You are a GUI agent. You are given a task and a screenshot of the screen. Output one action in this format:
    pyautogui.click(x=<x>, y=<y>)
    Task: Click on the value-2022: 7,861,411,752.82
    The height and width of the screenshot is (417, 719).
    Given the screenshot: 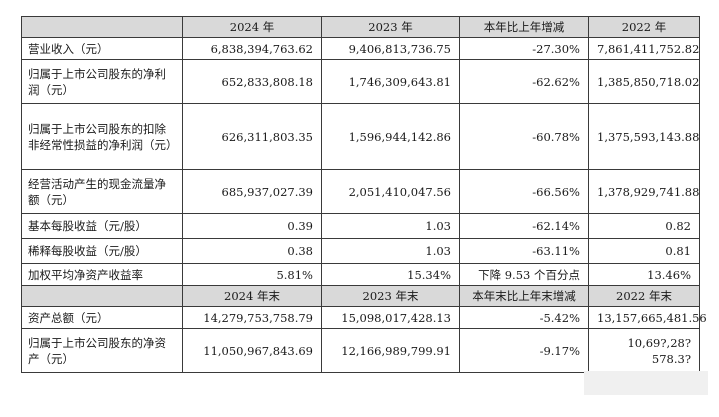 What is the action you would take?
    pyautogui.click(x=644, y=48)
    